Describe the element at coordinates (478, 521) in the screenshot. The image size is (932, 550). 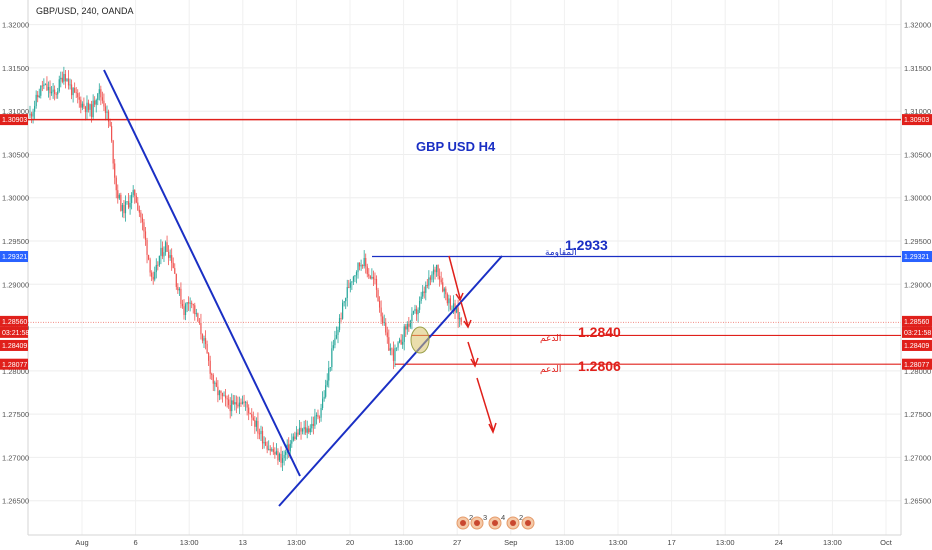
I see `event-marker: 3` at that location.